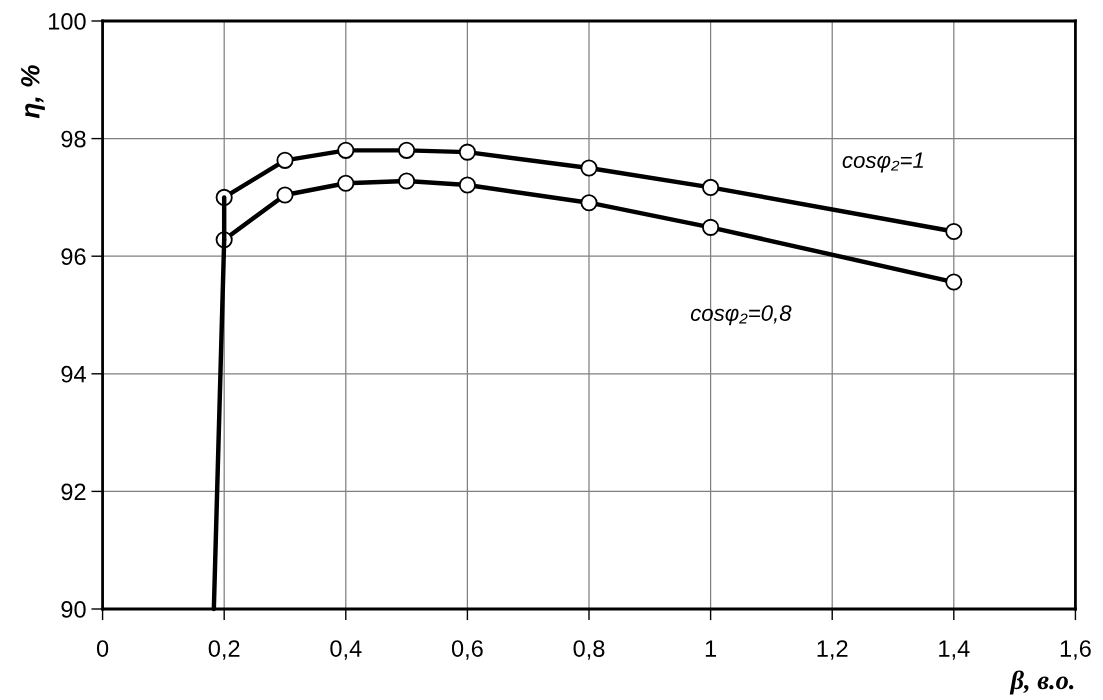 The width and height of the screenshot is (1103, 700). Describe the element at coordinates (954, 650) in the screenshot. I see `x-tick-label: 1,4` at that location.